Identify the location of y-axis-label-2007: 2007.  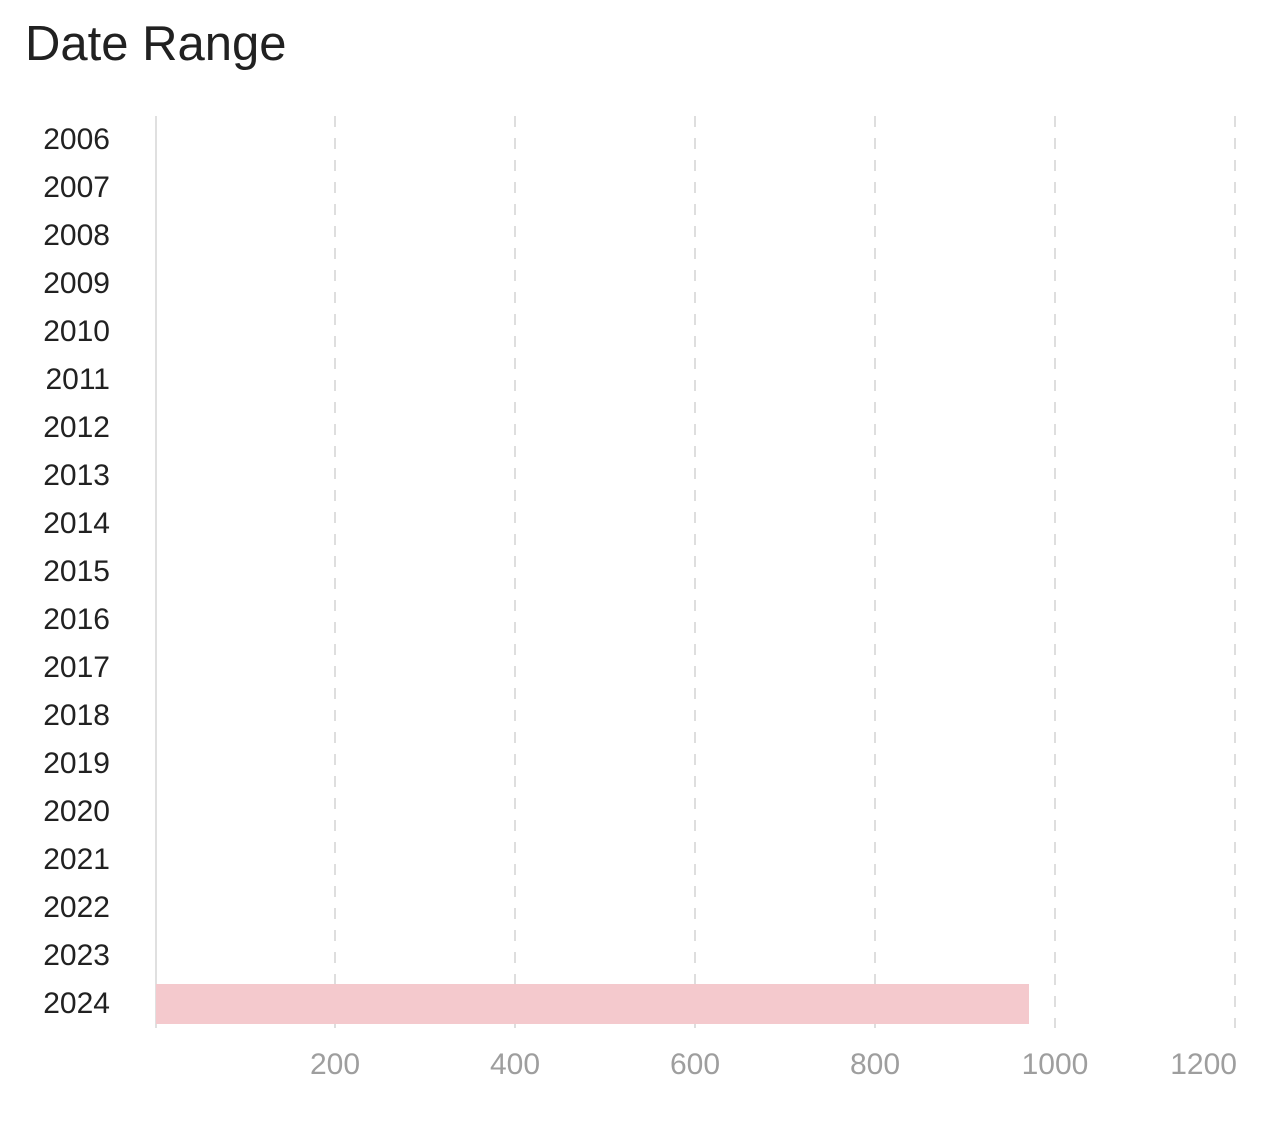
(76, 187).